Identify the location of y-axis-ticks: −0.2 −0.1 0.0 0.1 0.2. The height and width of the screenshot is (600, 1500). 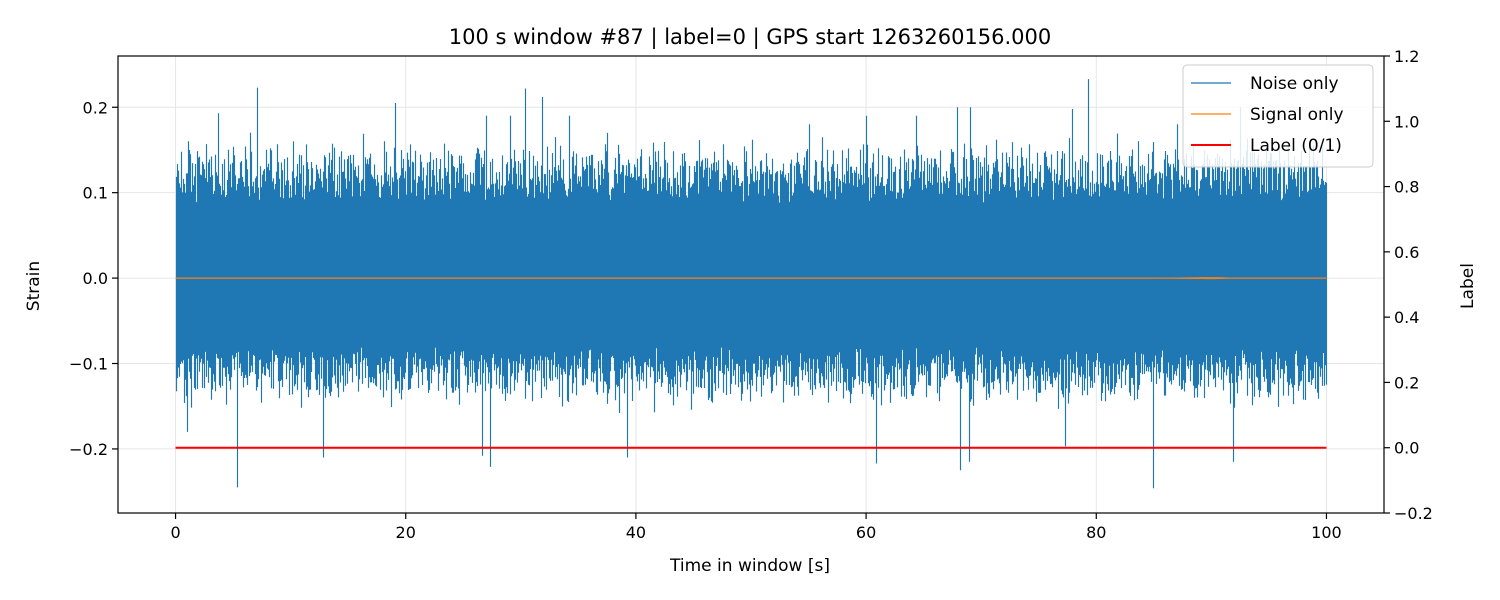
(93, 278).